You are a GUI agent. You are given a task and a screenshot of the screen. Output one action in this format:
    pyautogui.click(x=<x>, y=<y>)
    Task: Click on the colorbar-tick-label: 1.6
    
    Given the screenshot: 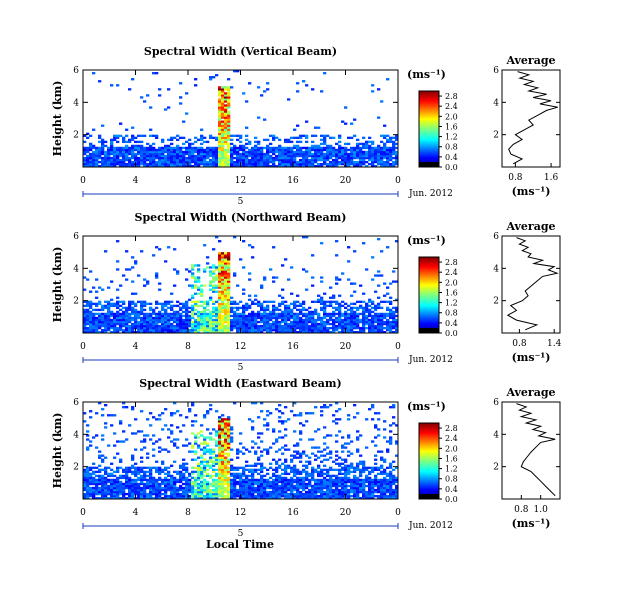 What is the action you would take?
    pyautogui.click(x=451, y=292)
    